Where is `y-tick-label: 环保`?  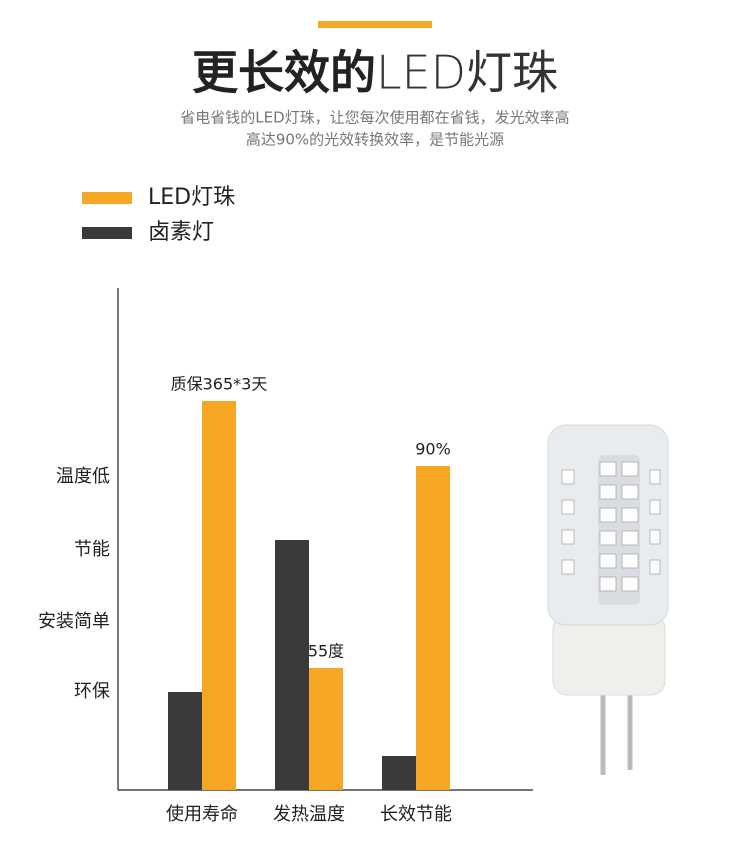 y-tick-label: 环保 is located at coordinates (92, 691).